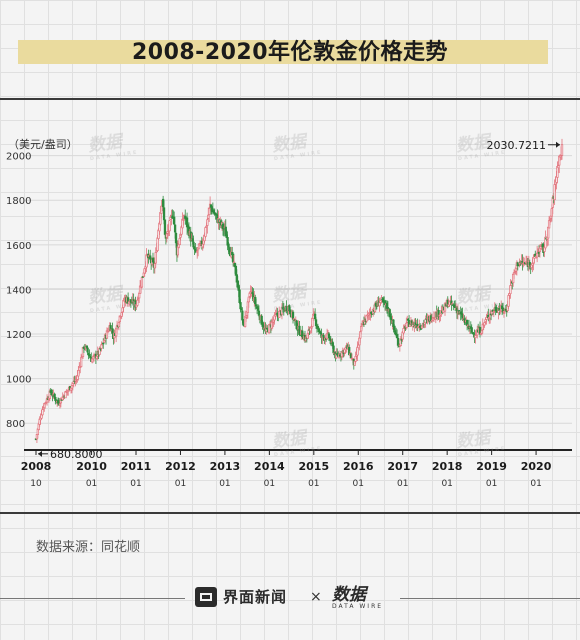 The image size is (580, 640). Describe the element at coordinates (290, 513) in the screenshot. I see `bottom-divider` at that location.